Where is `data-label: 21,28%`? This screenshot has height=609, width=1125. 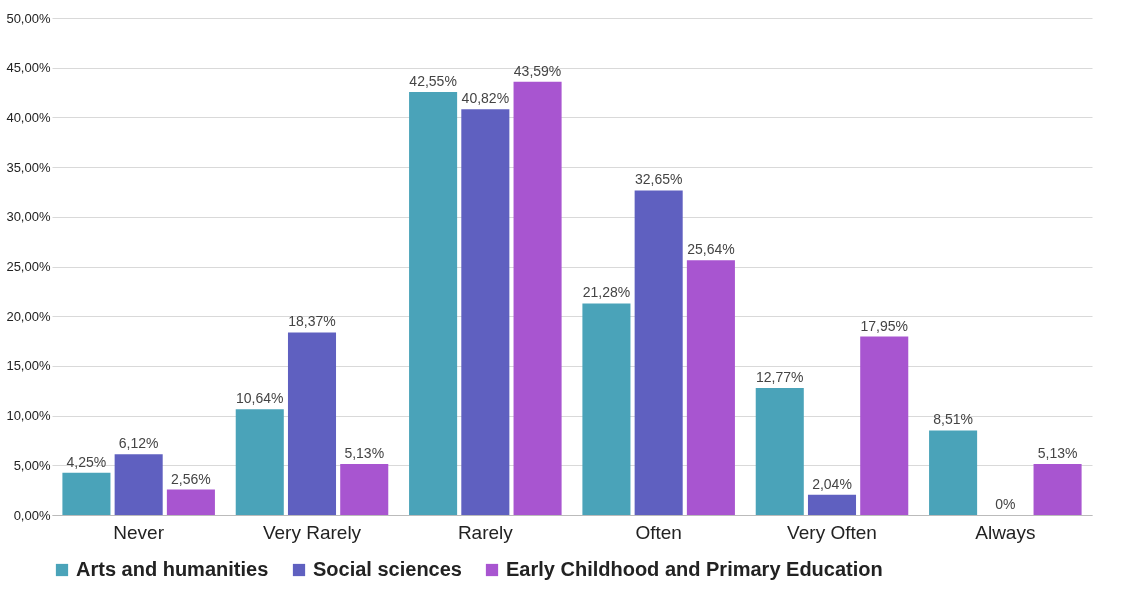 data-label: 21,28% is located at coordinates (606, 292).